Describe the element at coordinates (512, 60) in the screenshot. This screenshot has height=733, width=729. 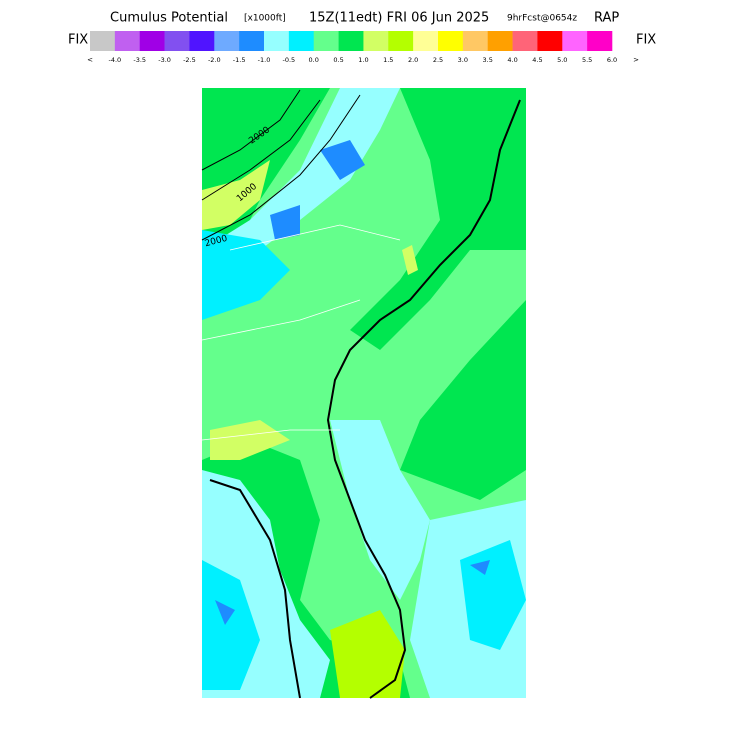
I see `colorbar-label: 4.0` at that location.